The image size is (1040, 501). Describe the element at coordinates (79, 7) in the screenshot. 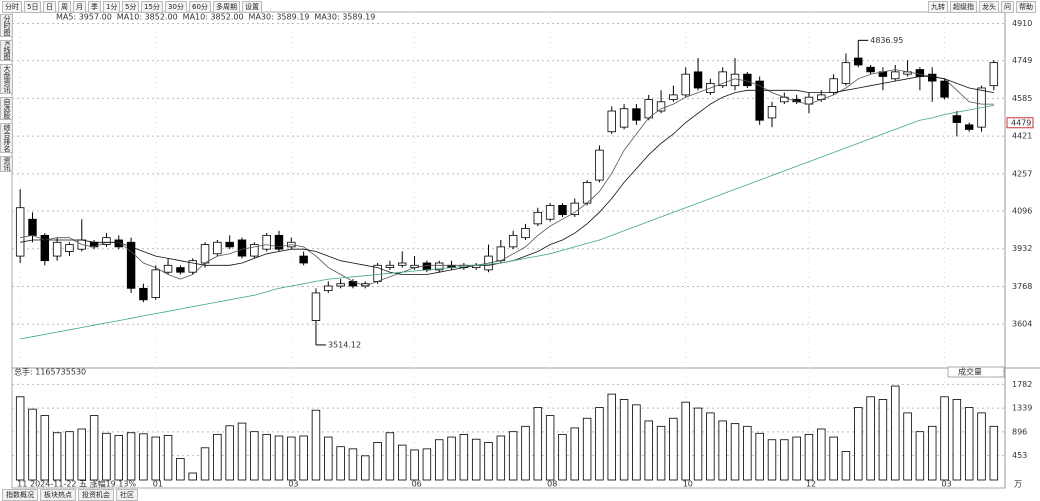

I see `toolbar-button: 月` at that location.